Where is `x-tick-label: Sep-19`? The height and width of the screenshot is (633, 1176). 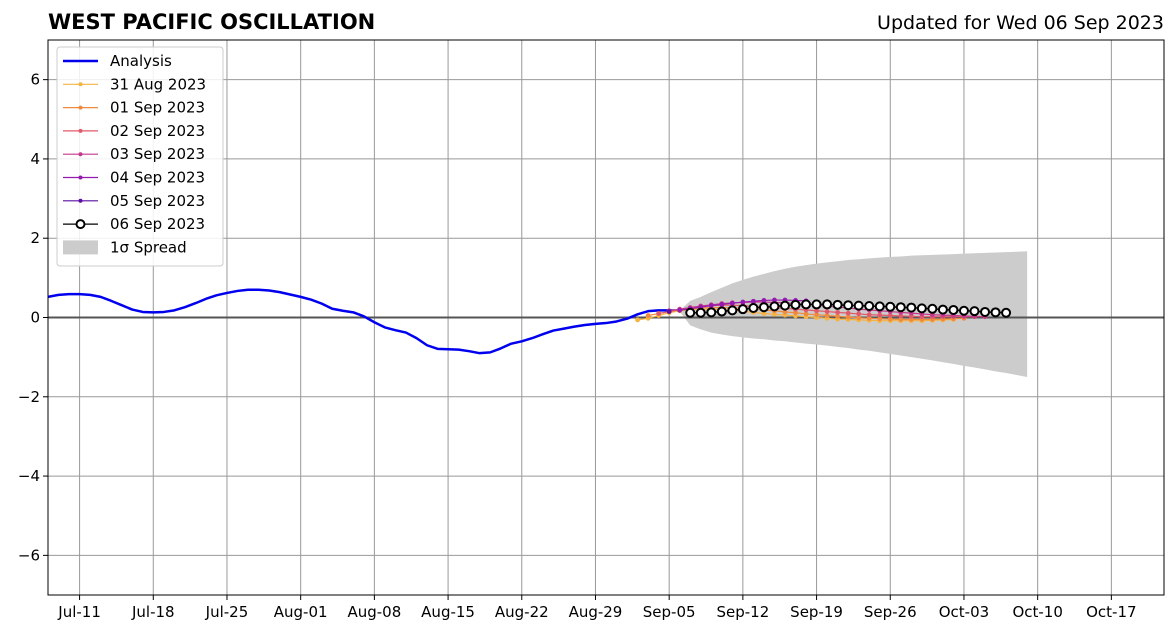
x-tick-label: Sep-19 is located at coordinates (816, 612).